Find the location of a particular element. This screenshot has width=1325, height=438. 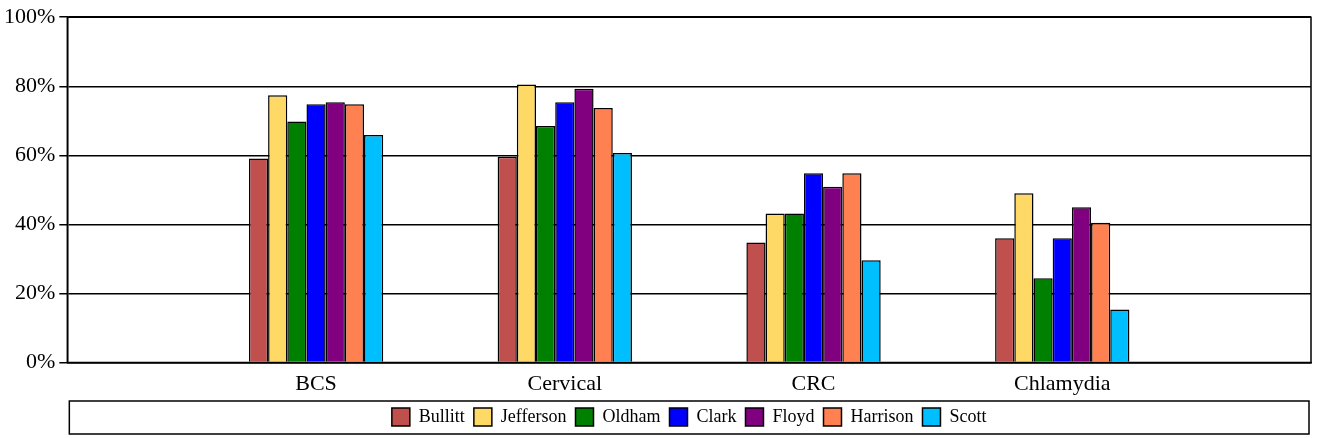

x-tick-label: BCS is located at coordinates (316, 382).